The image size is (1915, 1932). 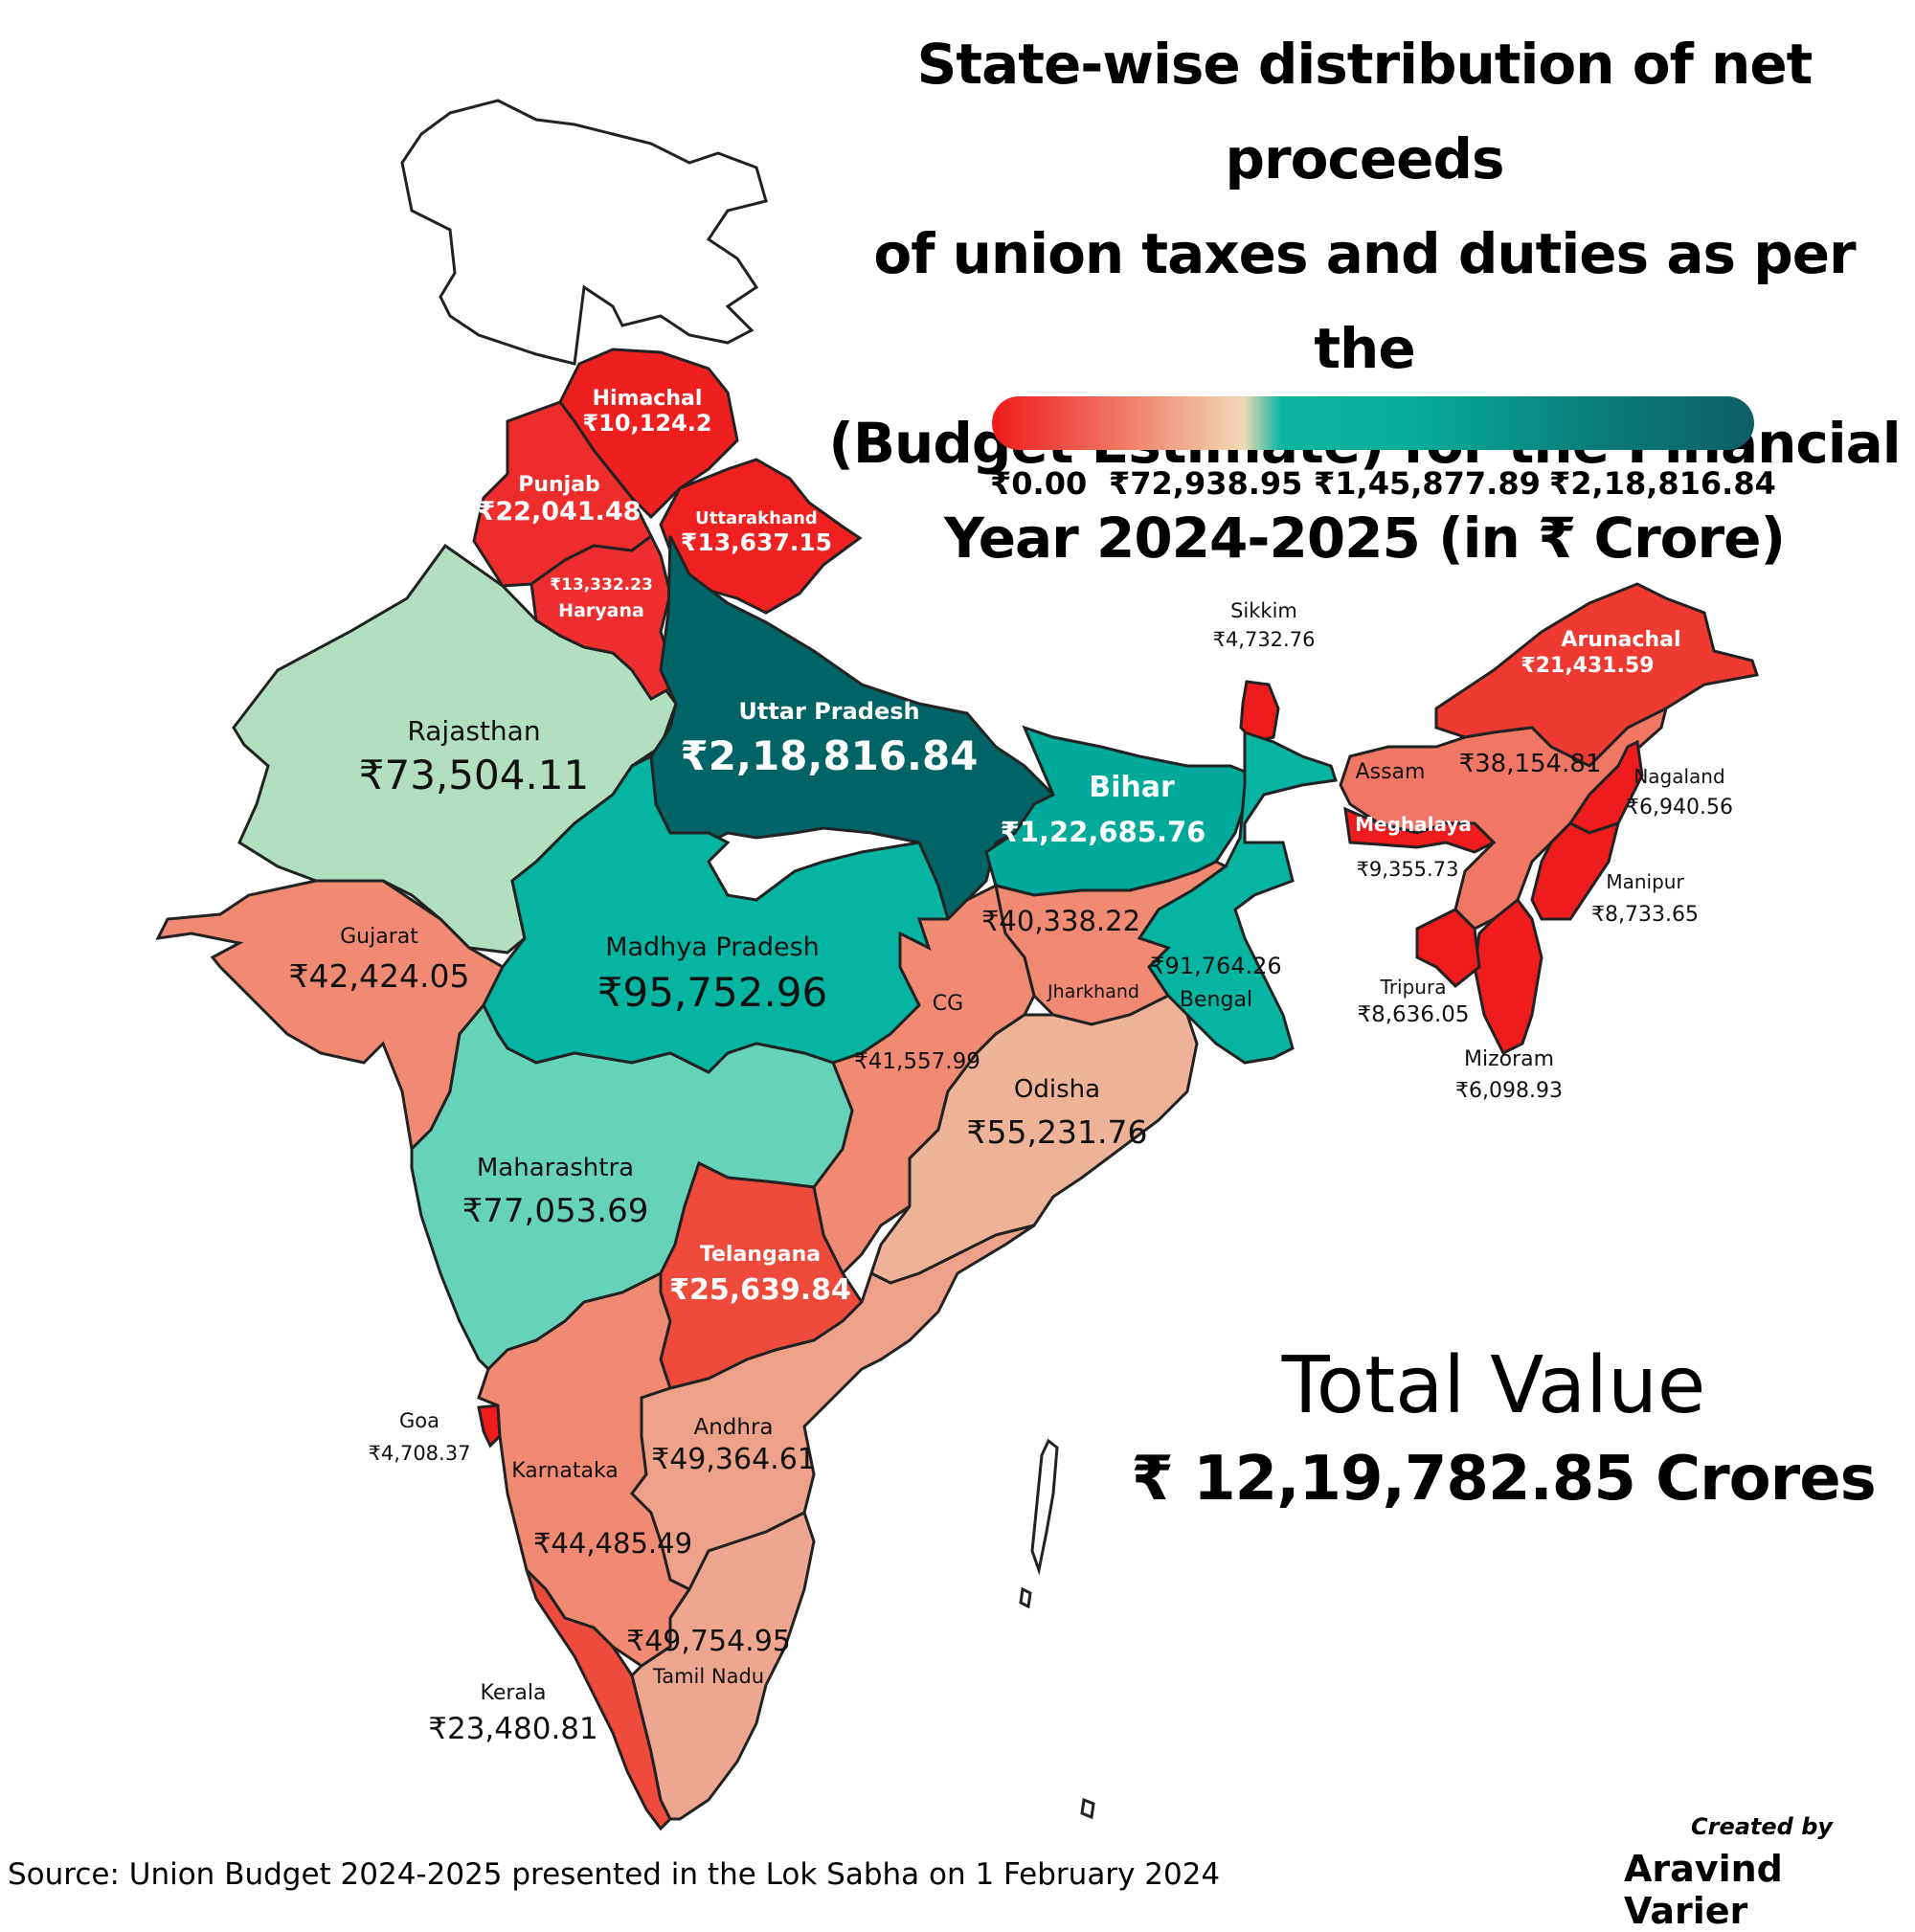 What do you see at coordinates (761, 1255) in the screenshot?
I see `telangana-name: Telangana` at bounding box center [761, 1255].